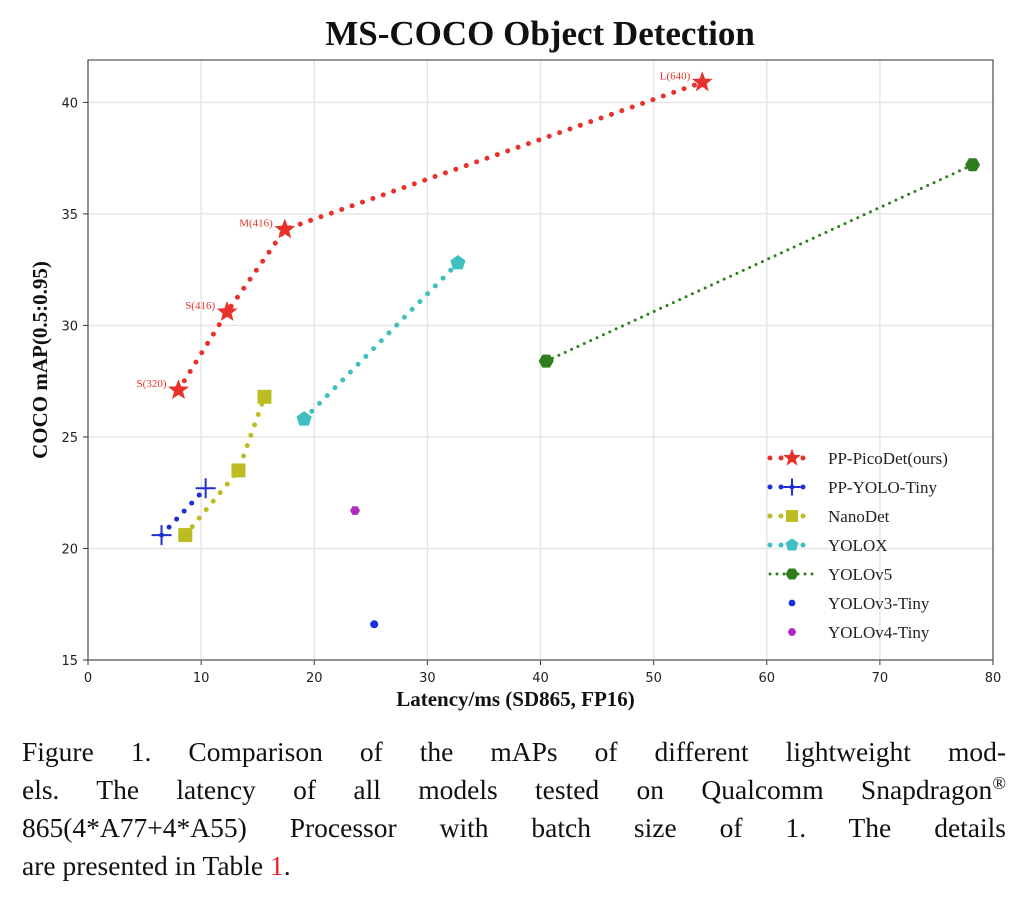 This screenshot has width=1024, height=917. I want to click on legend-label: YOLOv3-Tiny, so click(879, 603).